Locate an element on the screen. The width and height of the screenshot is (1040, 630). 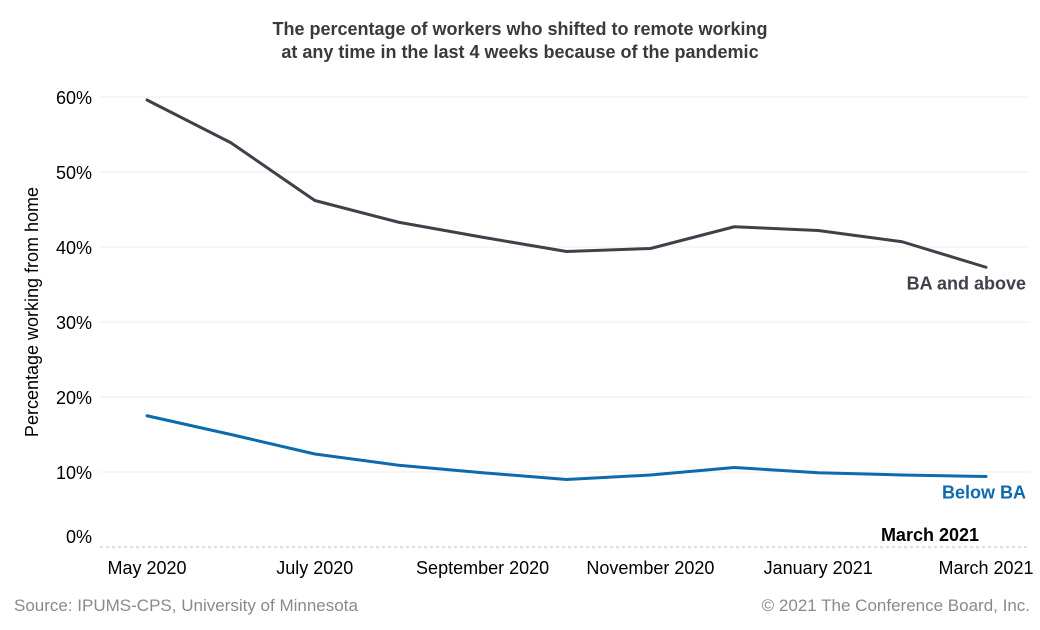
y-tick-label: 0% is located at coordinates (79, 537).